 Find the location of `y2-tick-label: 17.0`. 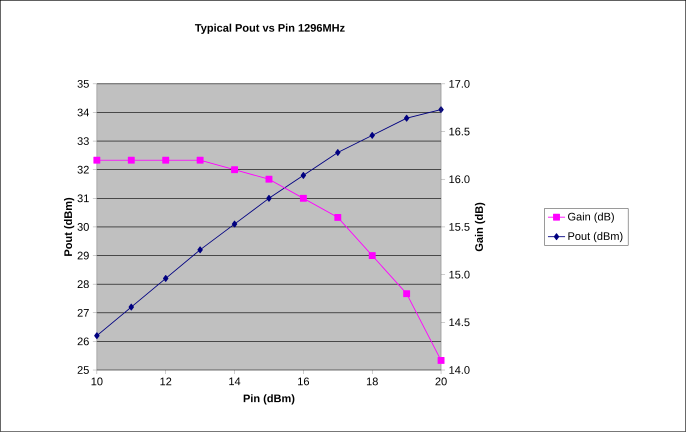

y2-tick-label: 17.0 is located at coordinates (459, 84).